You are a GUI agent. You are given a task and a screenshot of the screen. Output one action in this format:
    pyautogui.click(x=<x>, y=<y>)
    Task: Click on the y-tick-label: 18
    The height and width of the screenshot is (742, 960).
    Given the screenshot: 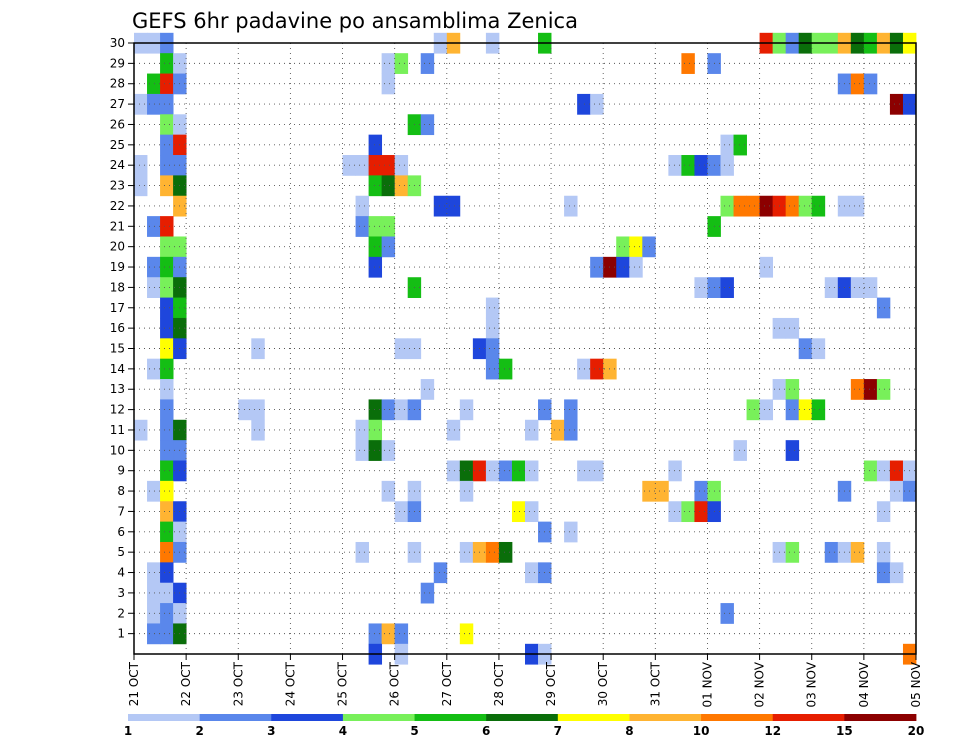 What is the action you would take?
    pyautogui.click(x=117, y=287)
    